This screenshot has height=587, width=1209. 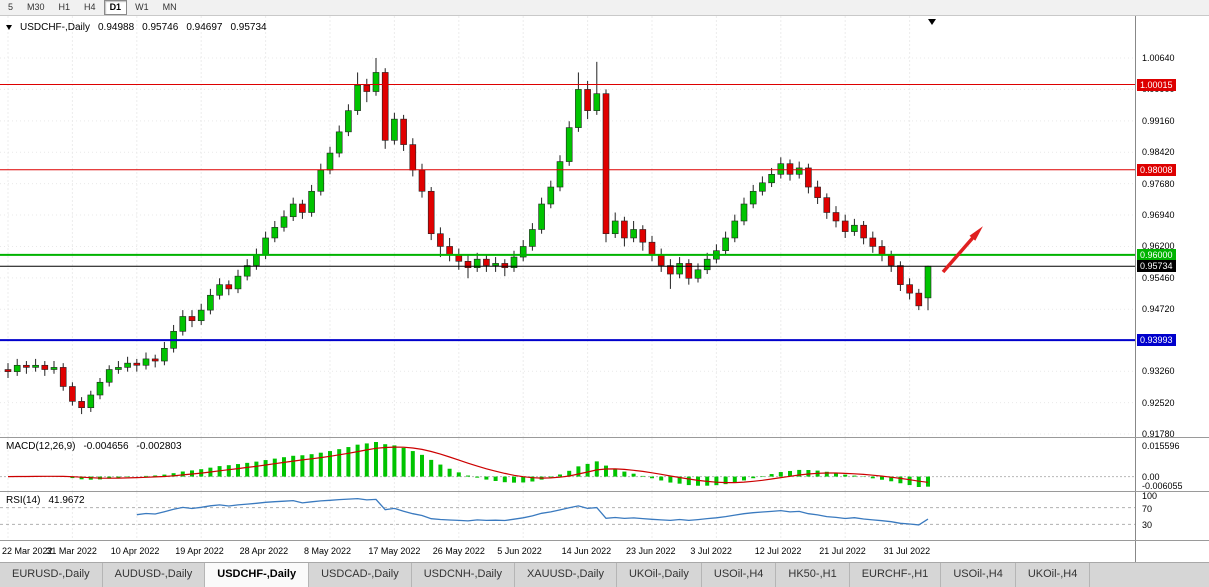 What do you see at coordinates (1158, 215) in the screenshot?
I see `price-tick-label: 0.96940` at bounding box center [1158, 215].